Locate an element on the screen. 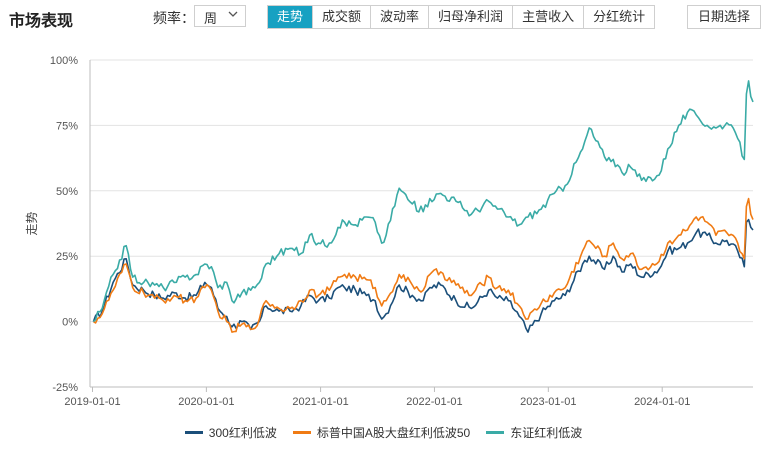 This screenshot has height=450, width=767. section-header: 市场表现 频率： 周 走势 成交额 波动率 归母净利润 主营收入 分红统计 日期选择 is located at coordinates (383, 18).